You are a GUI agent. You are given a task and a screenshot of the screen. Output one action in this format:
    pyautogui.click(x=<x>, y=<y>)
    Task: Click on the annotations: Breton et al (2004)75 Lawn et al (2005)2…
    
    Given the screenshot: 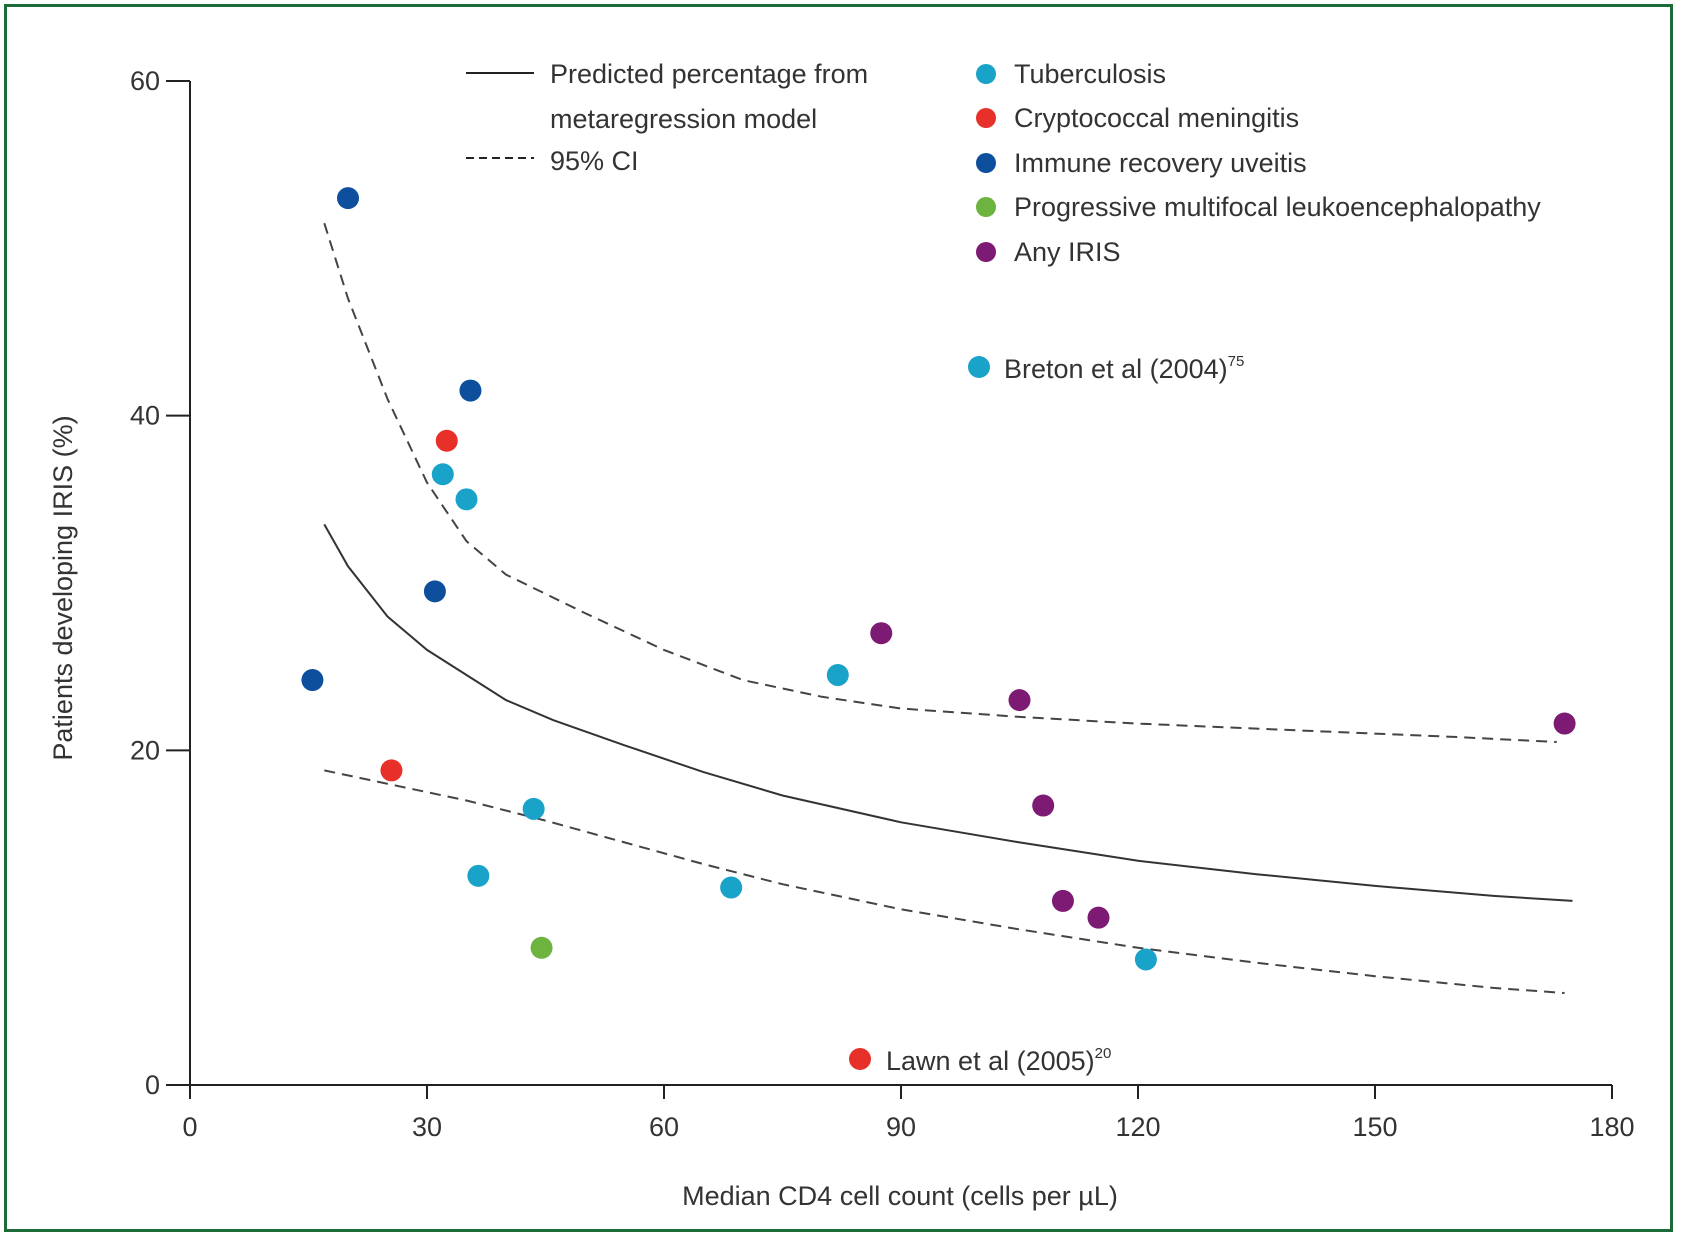 What is the action you would take?
    pyautogui.click(x=1046, y=714)
    